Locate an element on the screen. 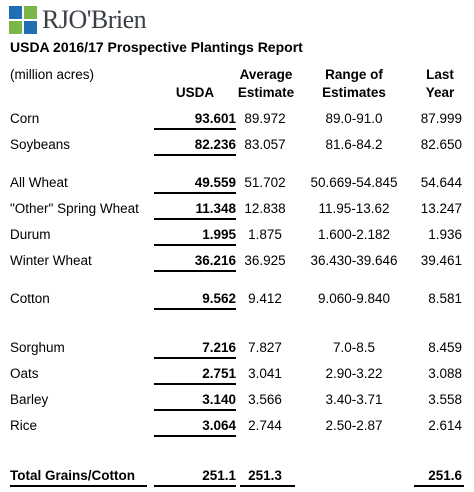 This screenshot has width=474, height=492. average-estimate: 2.744 is located at coordinates (265, 425).